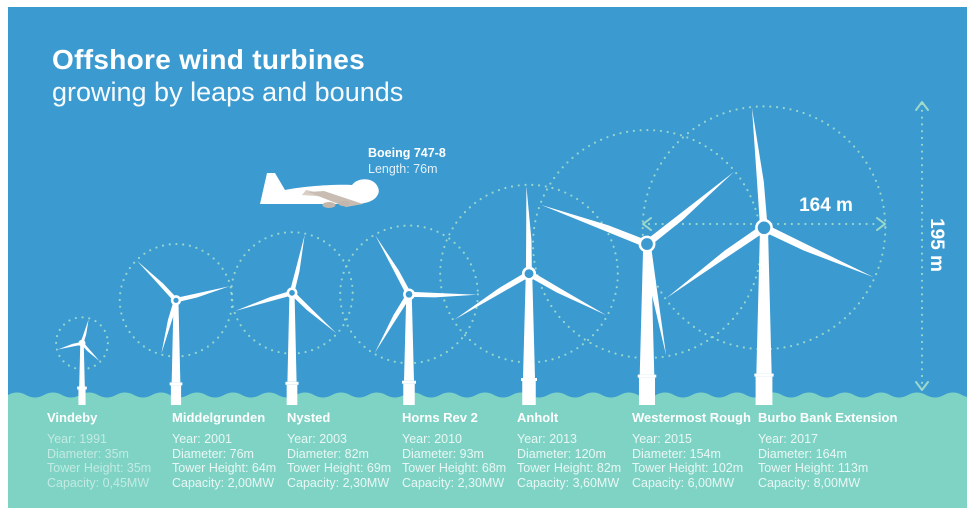 The width and height of the screenshot is (975, 523). I want to click on page-subtitle: growing by leaps and bounds, so click(228, 92).